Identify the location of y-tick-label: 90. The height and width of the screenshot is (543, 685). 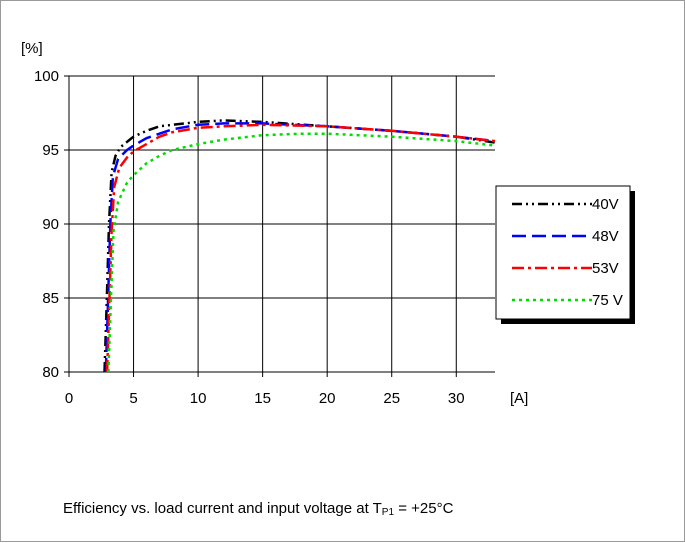
(50, 224).